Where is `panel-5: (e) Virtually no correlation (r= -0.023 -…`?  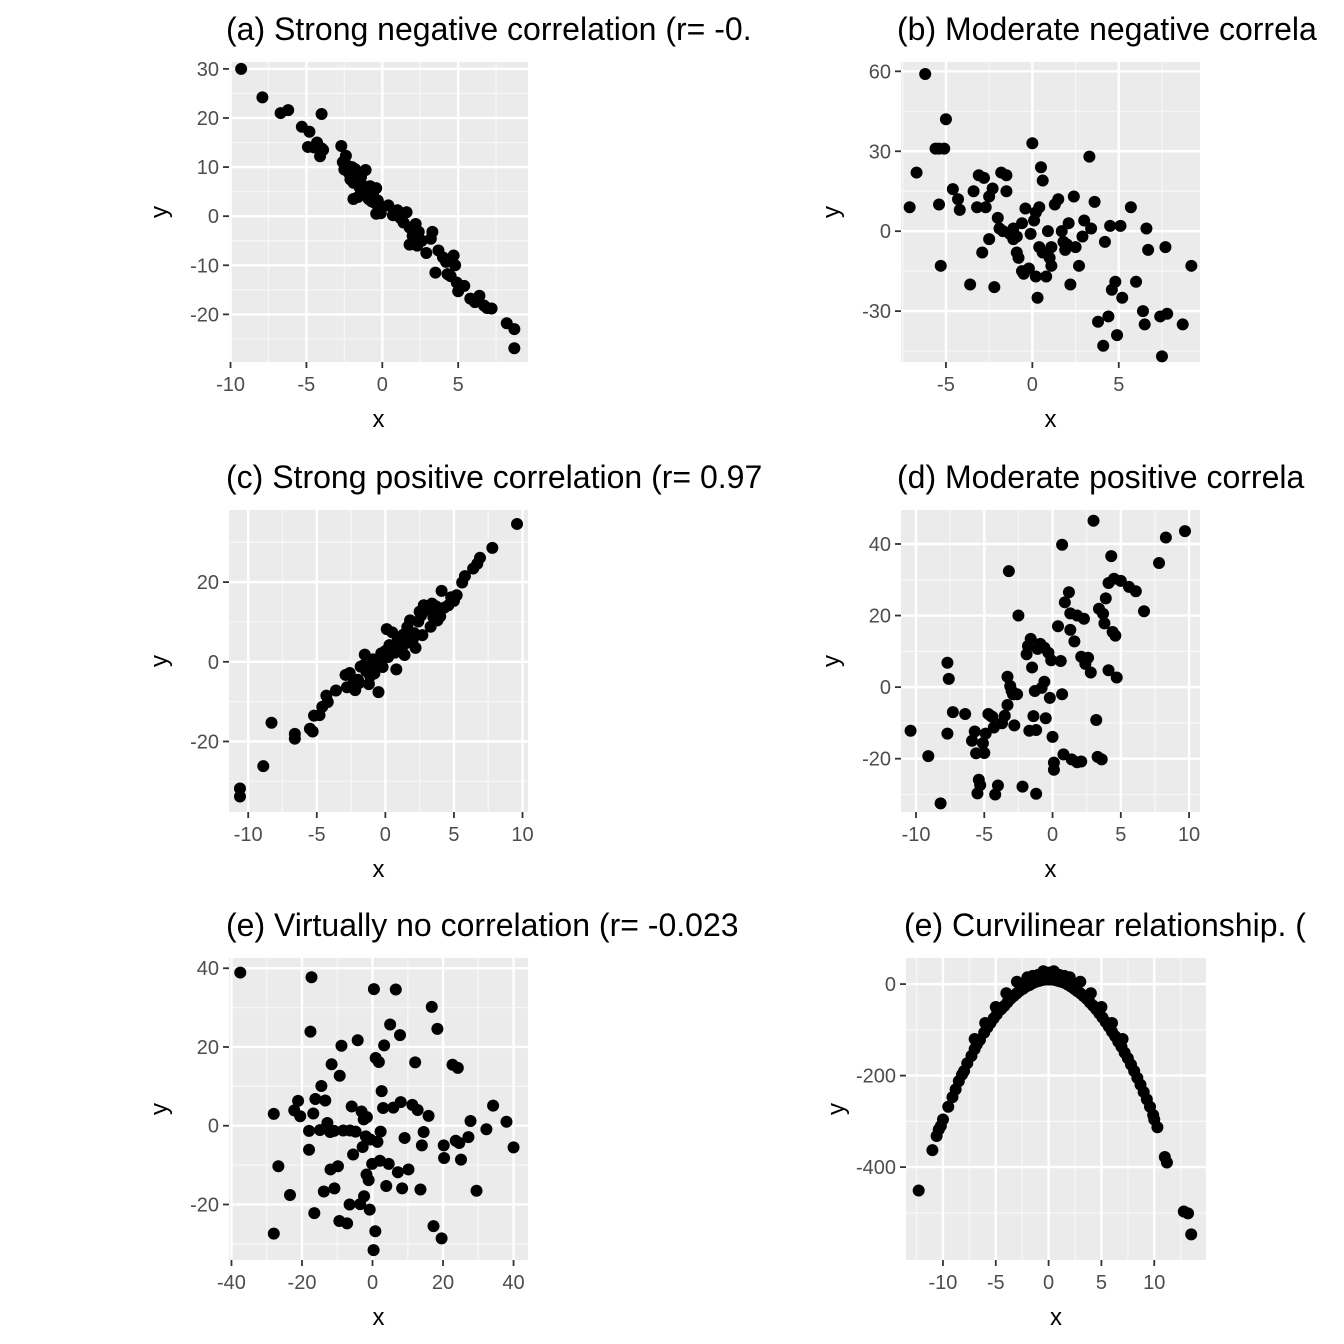 panel-5: (e) Virtually no correlation (r= -0.023 -… is located at coordinates (442, 1119).